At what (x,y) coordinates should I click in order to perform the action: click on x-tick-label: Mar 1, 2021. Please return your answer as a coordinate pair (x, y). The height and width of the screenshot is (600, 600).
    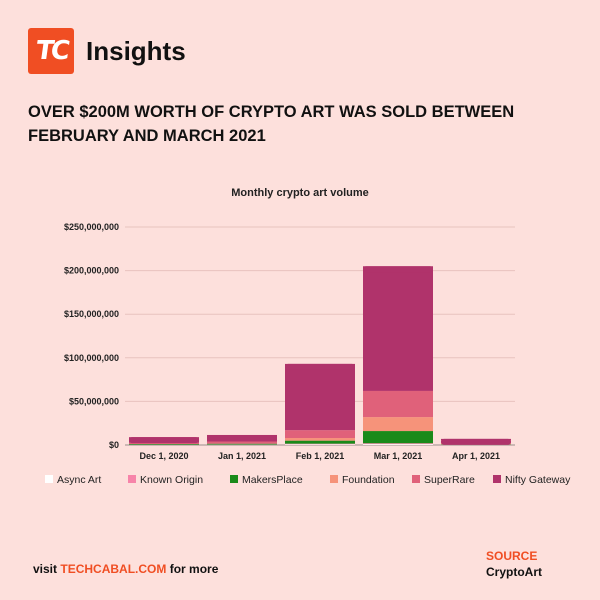
    Looking at the image, I should click on (398, 456).